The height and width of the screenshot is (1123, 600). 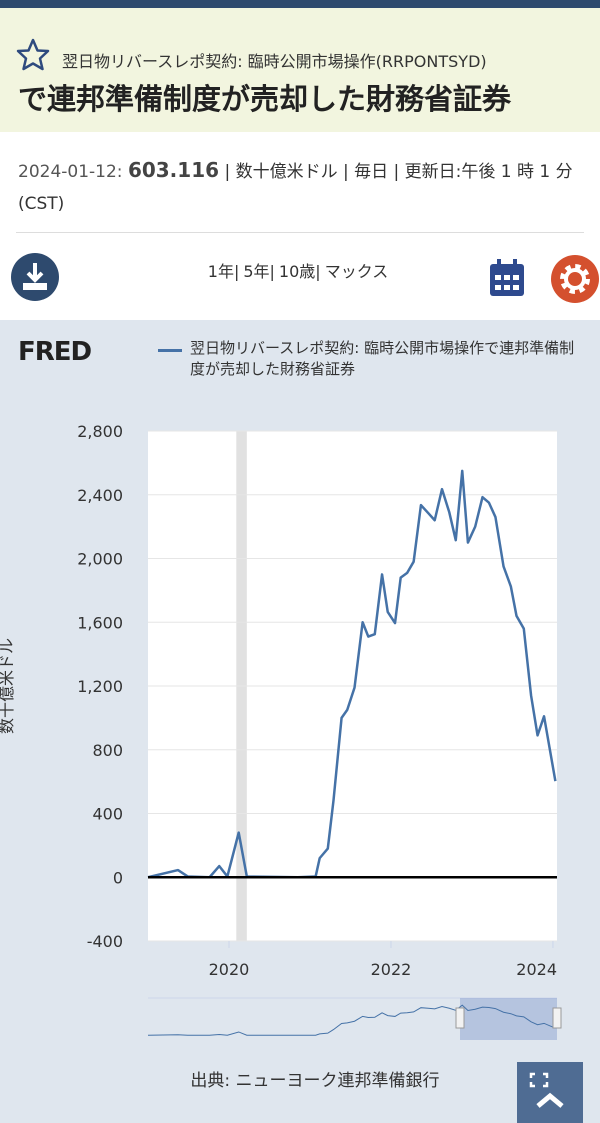 I want to click on legend-label: 翌日物リバースレポ契約: 臨時公開市場操作で連邦準備制度が売却した財務省証券, so click(x=382, y=358).